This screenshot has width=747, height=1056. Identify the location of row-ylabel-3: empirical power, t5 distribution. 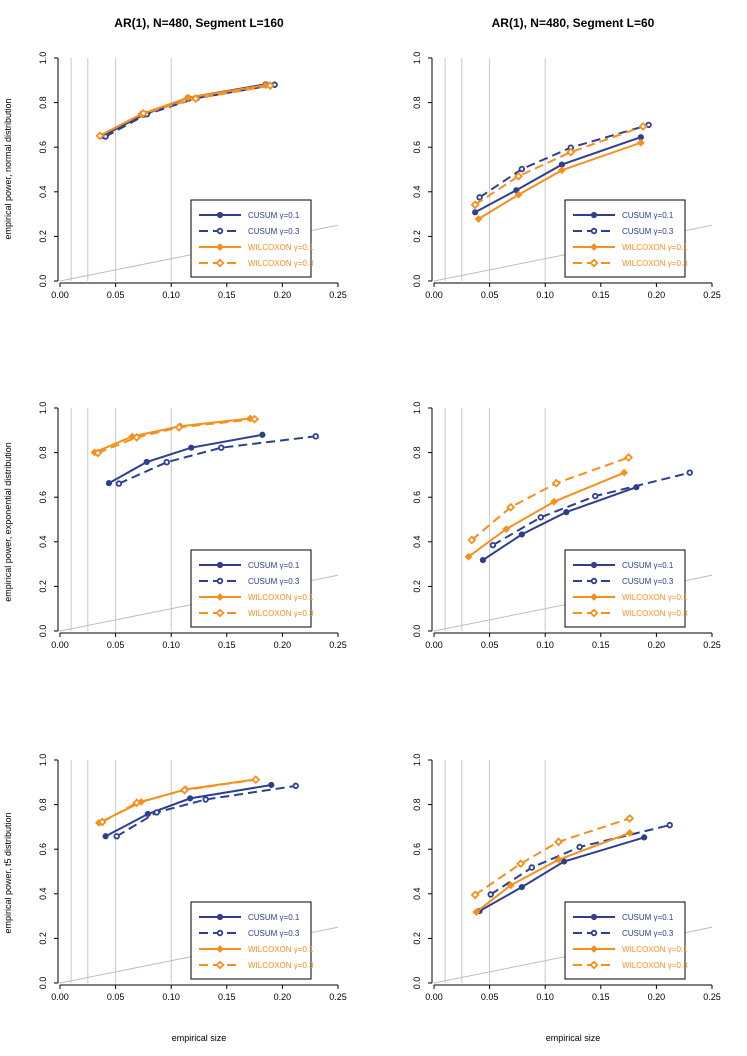
(8, 872).